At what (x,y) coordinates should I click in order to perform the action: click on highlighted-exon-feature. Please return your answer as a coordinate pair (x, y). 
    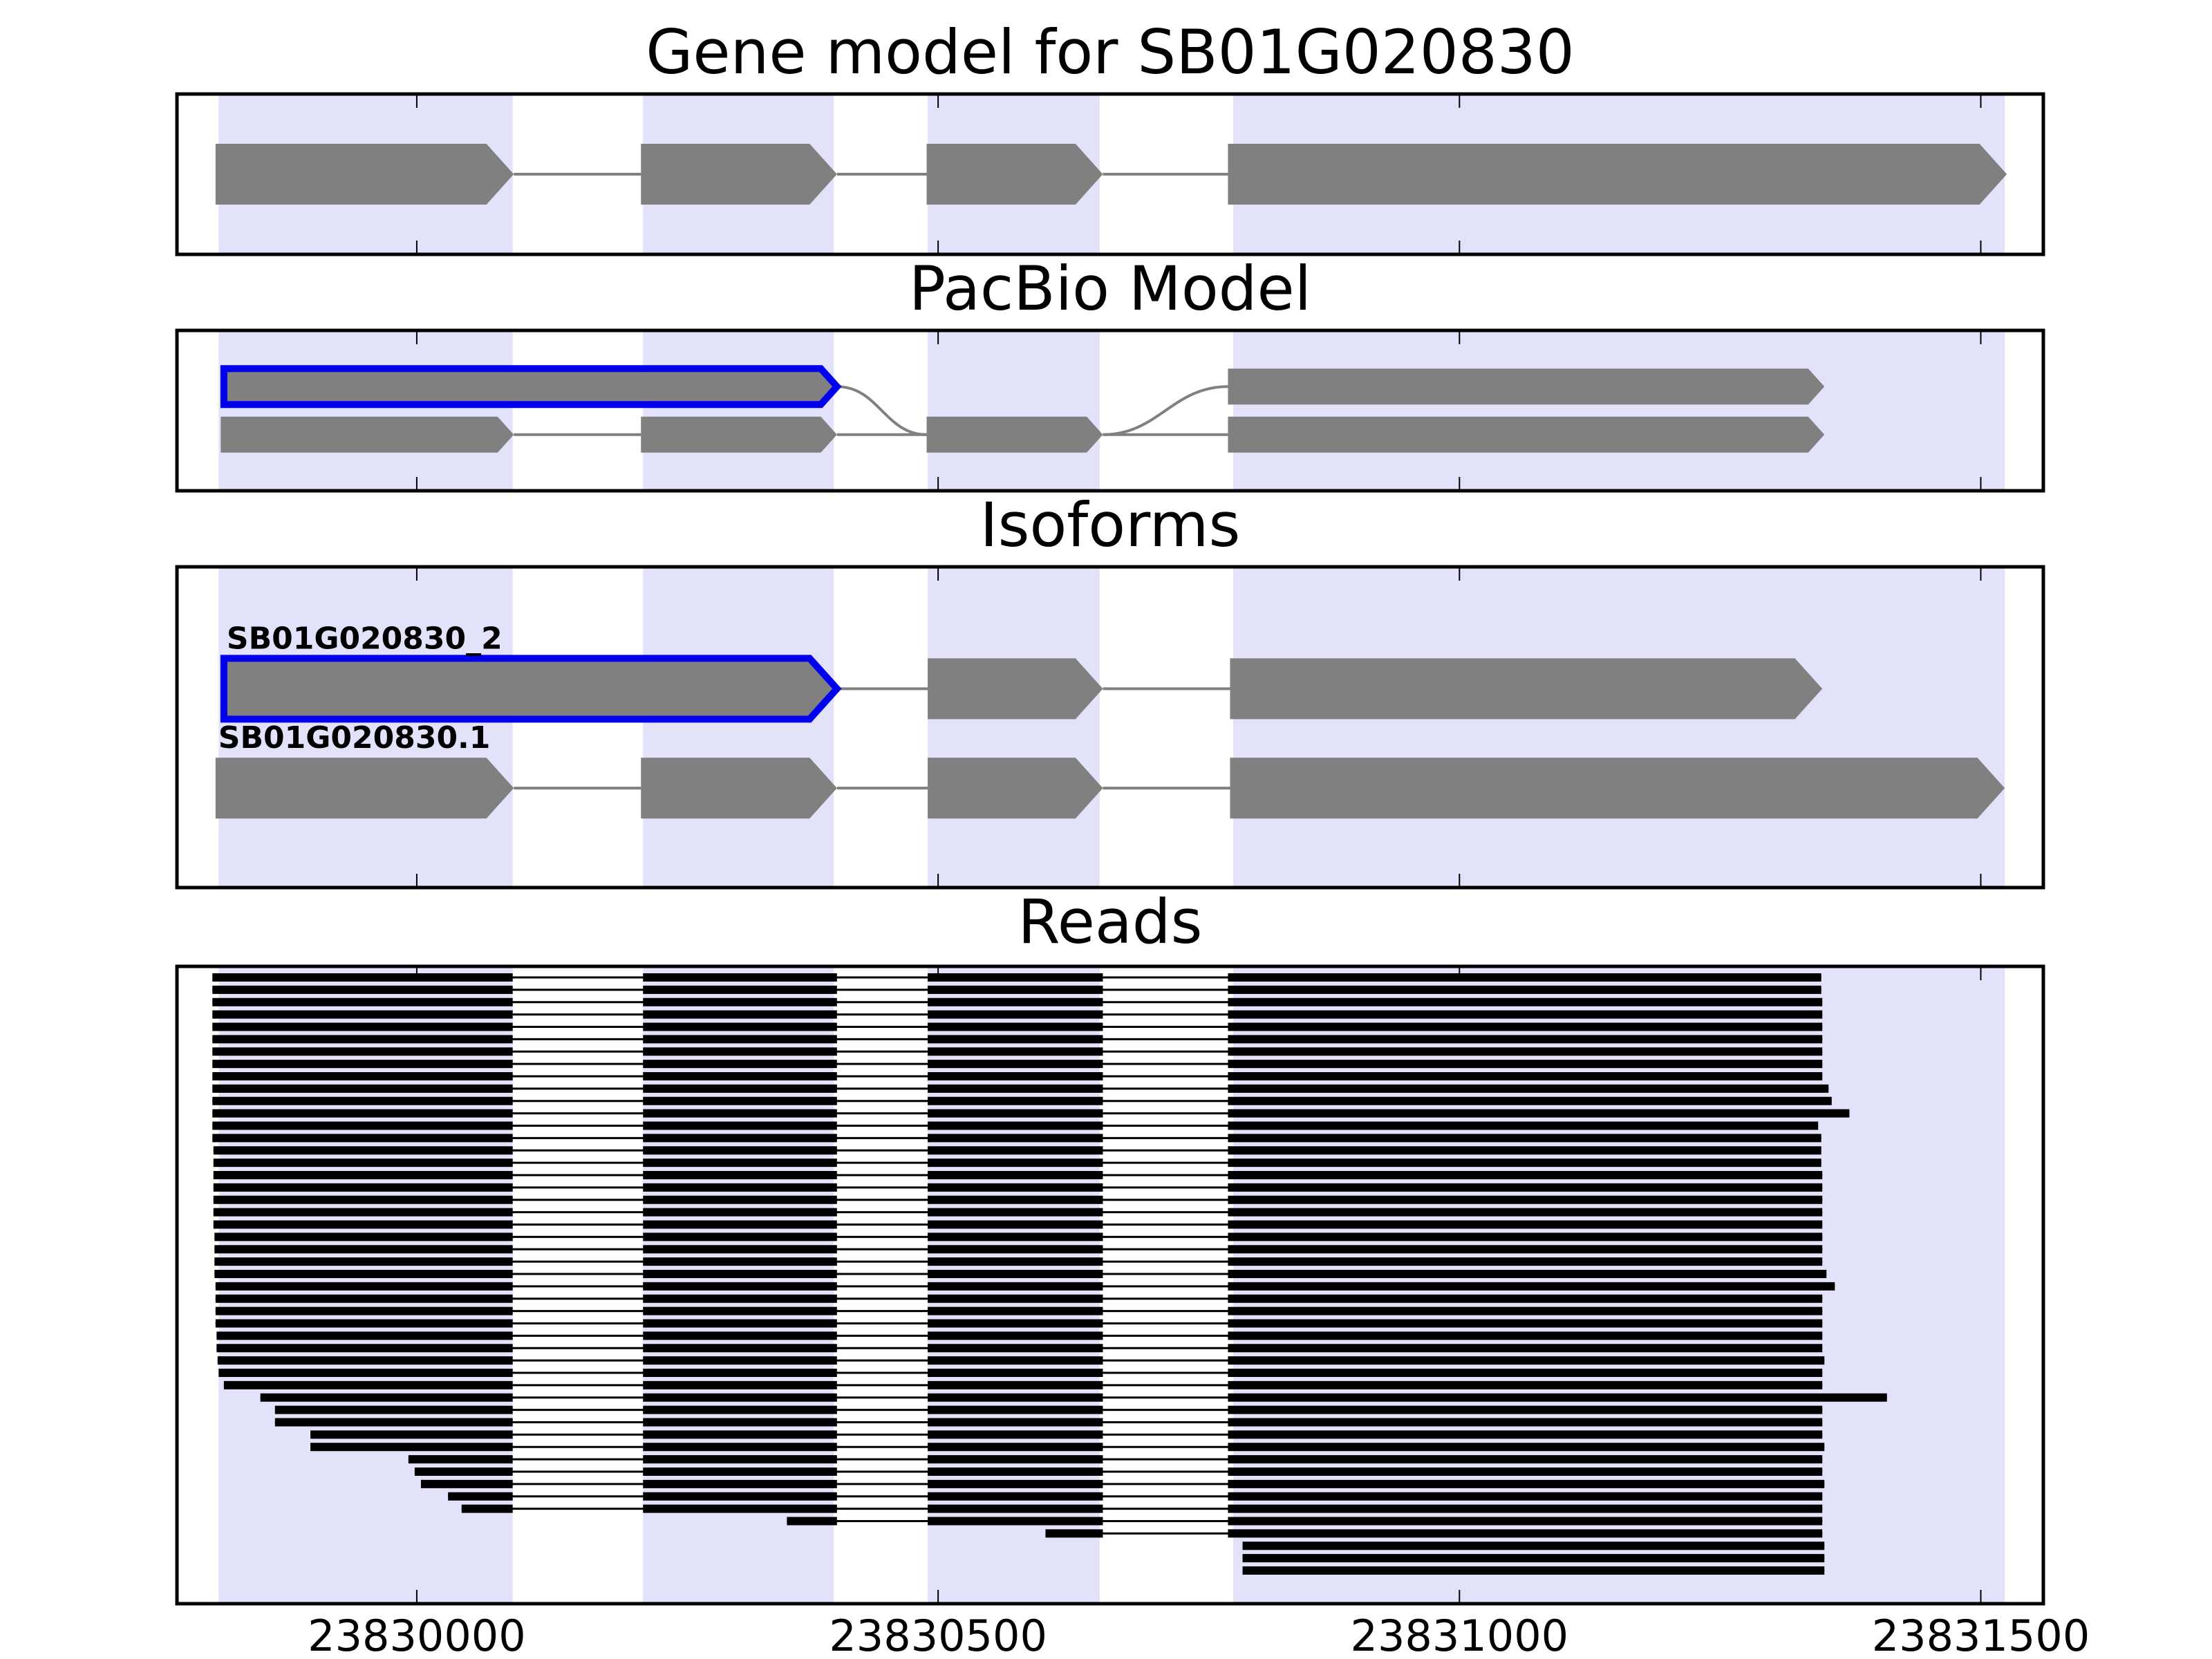
    Looking at the image, I should click on (531, 387).